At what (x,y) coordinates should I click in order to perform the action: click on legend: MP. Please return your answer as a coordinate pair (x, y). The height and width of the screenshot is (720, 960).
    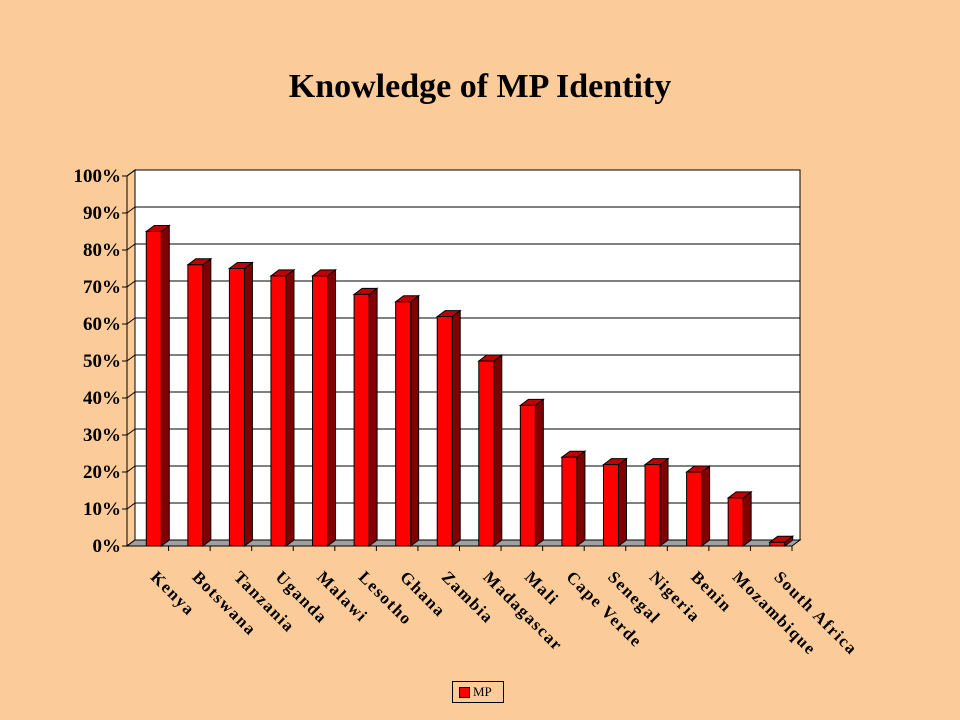
    Looking at the image, I should click on (478, 692).